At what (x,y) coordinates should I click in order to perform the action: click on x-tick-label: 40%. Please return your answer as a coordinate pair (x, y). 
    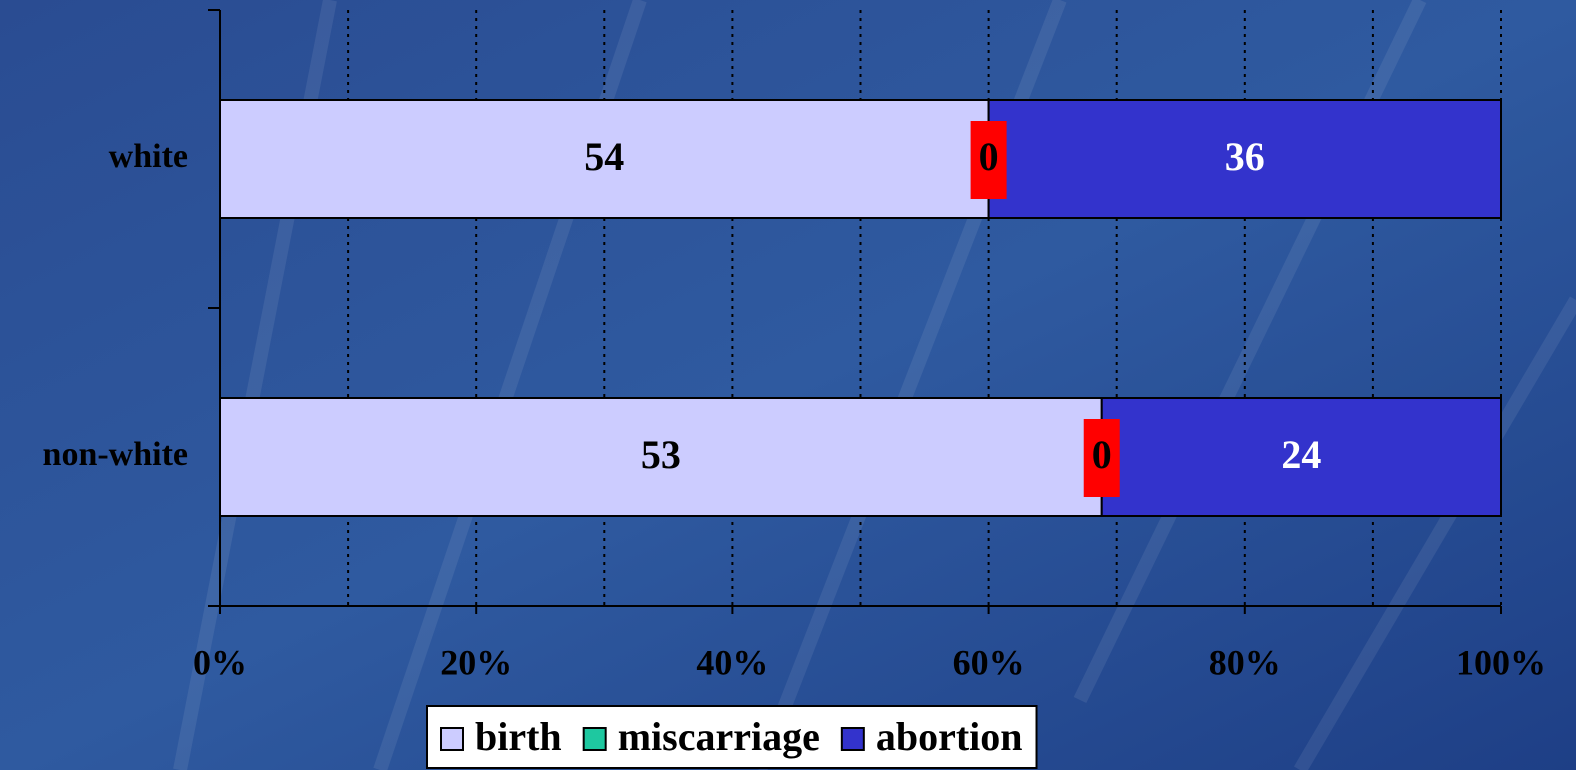
    Looking at the image, I should click on (732, 662).